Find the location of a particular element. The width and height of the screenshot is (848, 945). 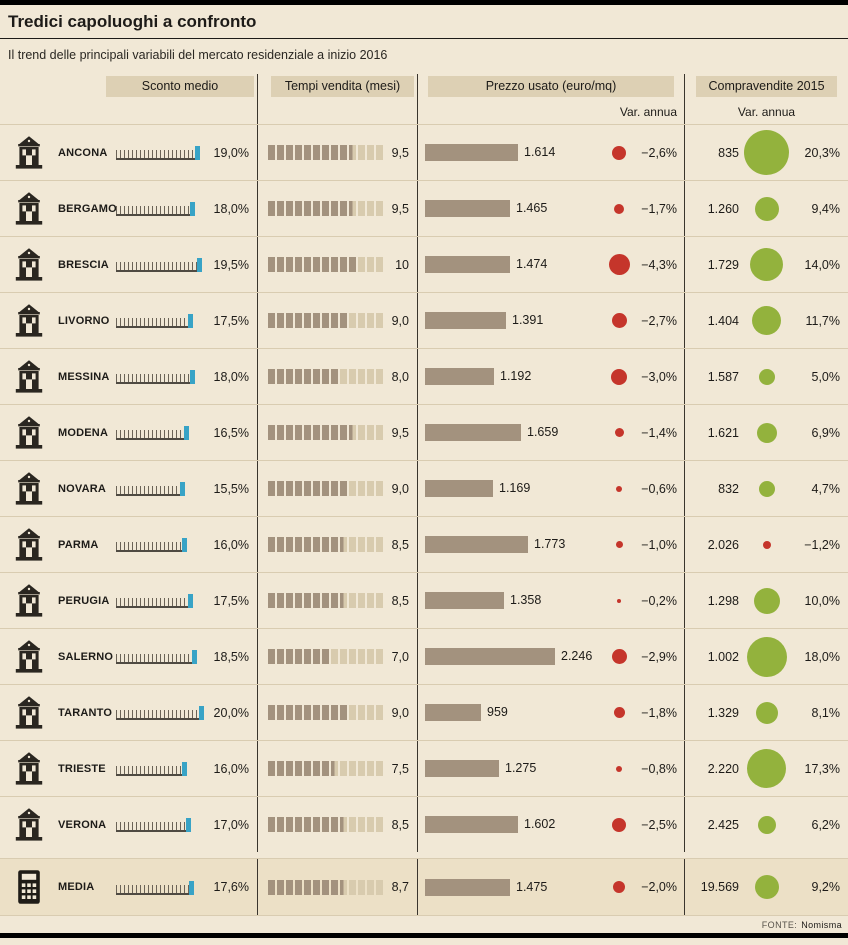

column-header-sconto: Sconto medio is located at coordinates (180, 86).